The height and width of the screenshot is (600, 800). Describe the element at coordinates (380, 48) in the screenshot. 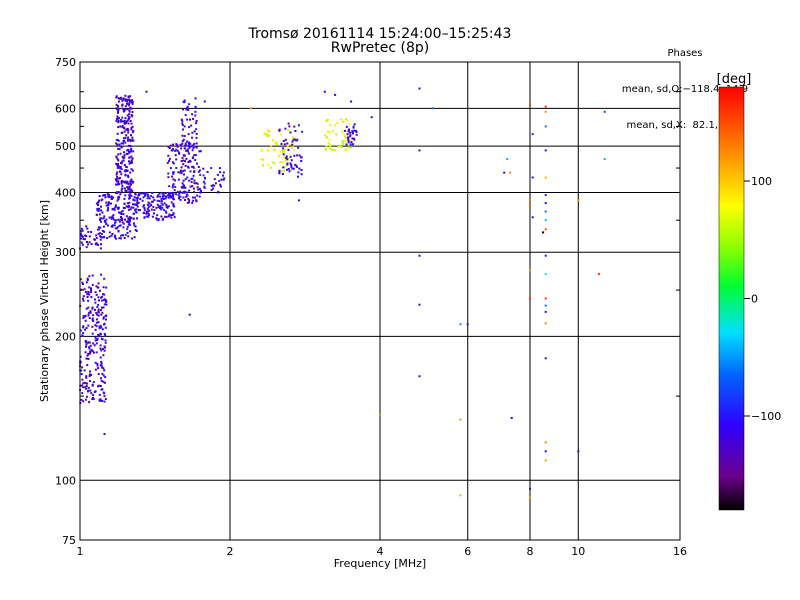

I see `chart-subtitle: RwPretec (8p)` at that location.